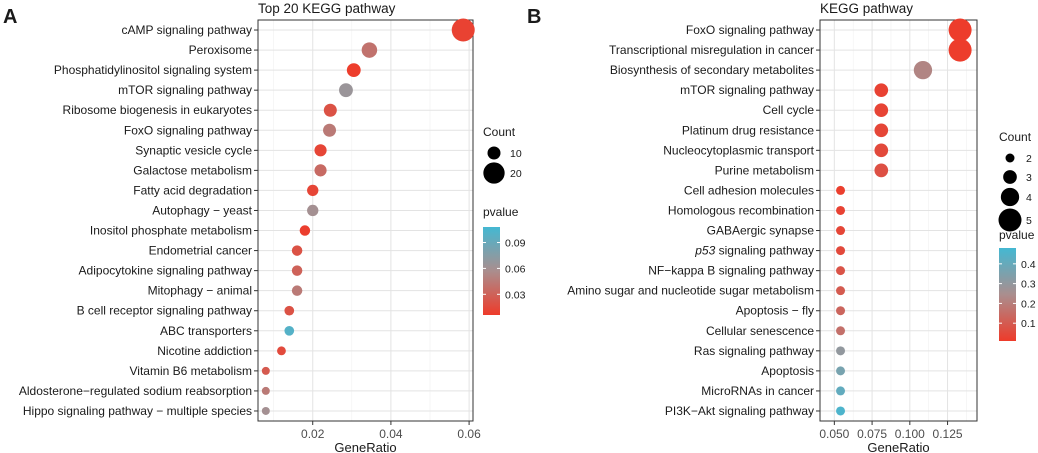 The height and width of the screenshot is (453, 1038). I want to click on panel-b-size-legend-label: 5, so click(1029, 221).